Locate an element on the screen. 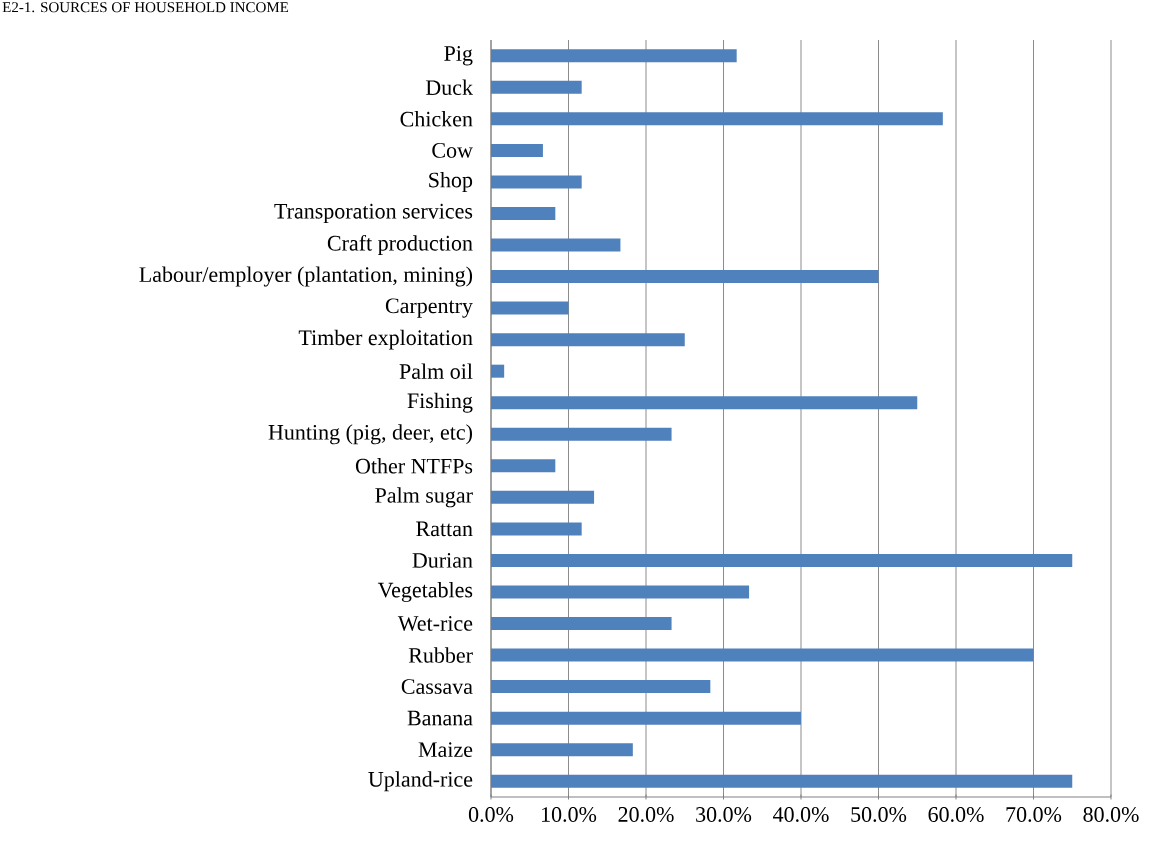 This screenshot has width=1168, height=852. x-tick-label: 20.0% is located at coordinates (646, 814).